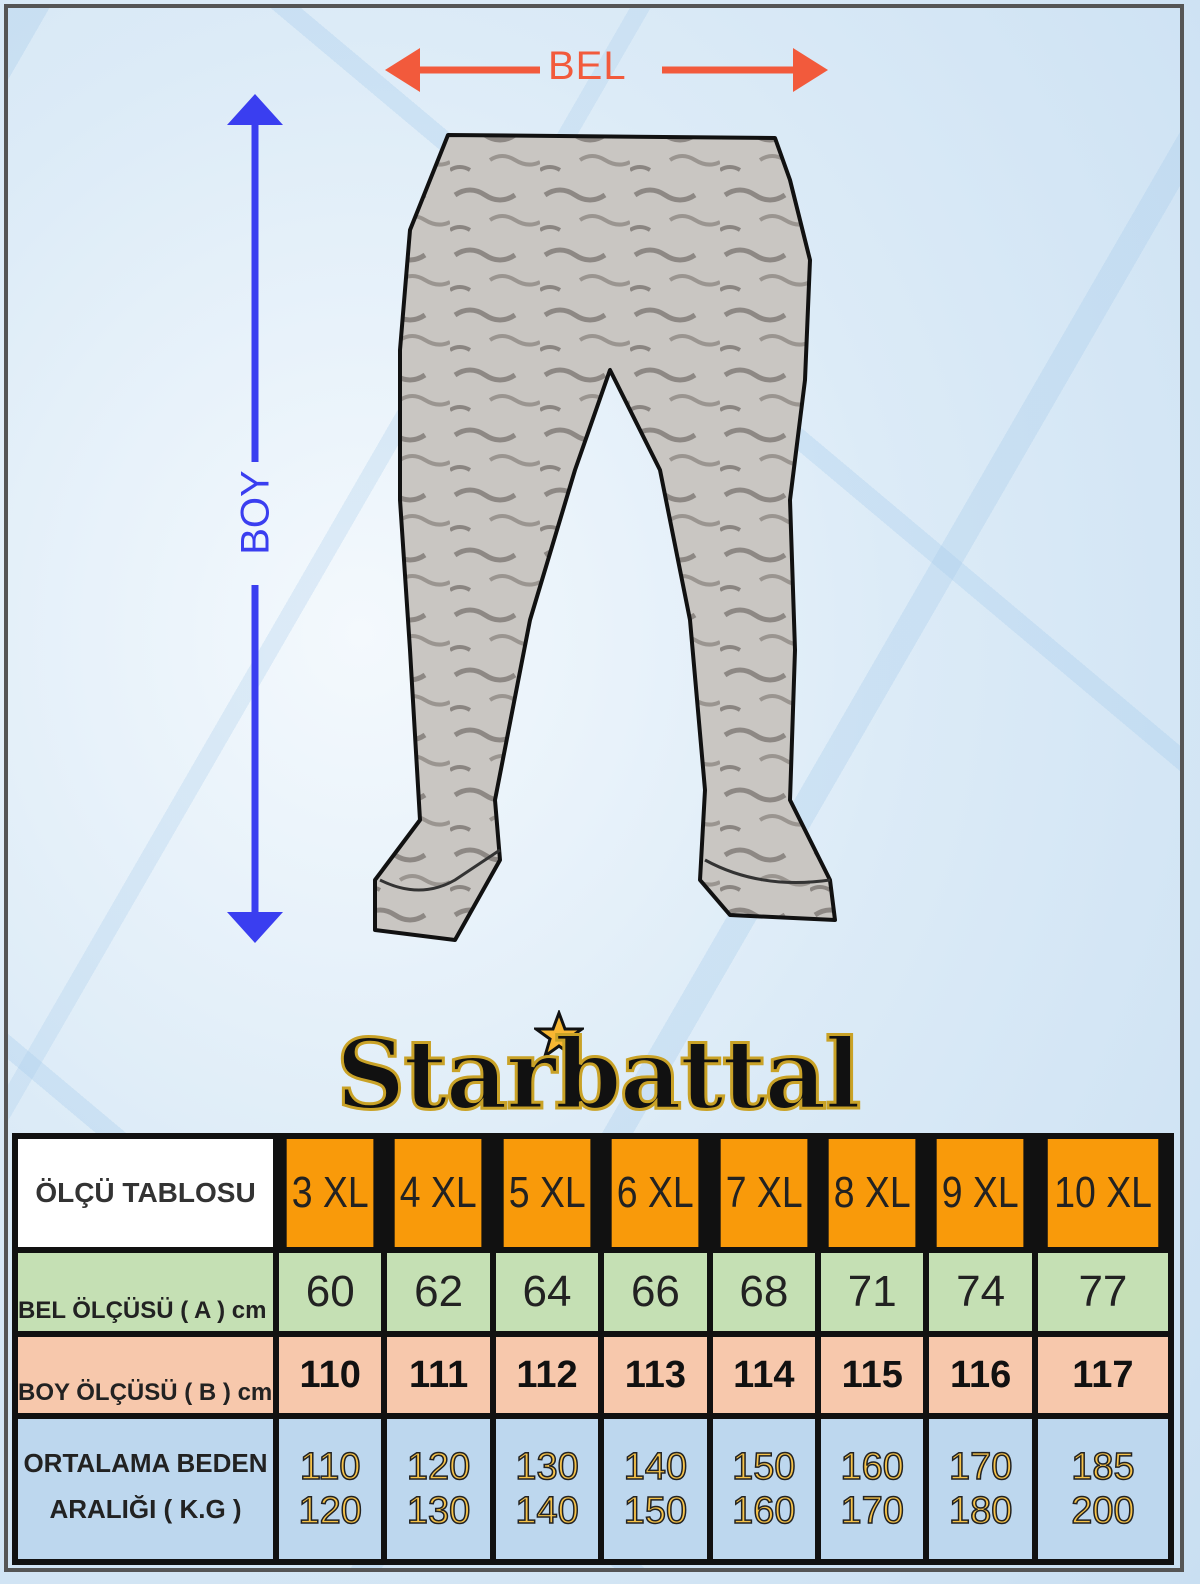 The image size is (1200, 1584). Describe the element at coordinates (655, 1292) in the screenshot. I see `waist-value: 66` at that location.